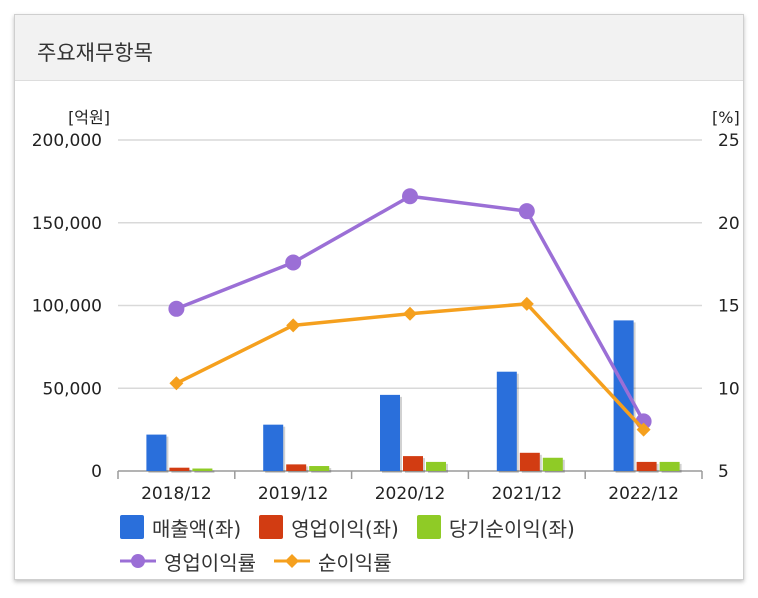 This screenshot has height=598, width=758. Describe the element at coordinates (132, 527) in the screenshot. I see `legend-swatch-revenue` at that location.